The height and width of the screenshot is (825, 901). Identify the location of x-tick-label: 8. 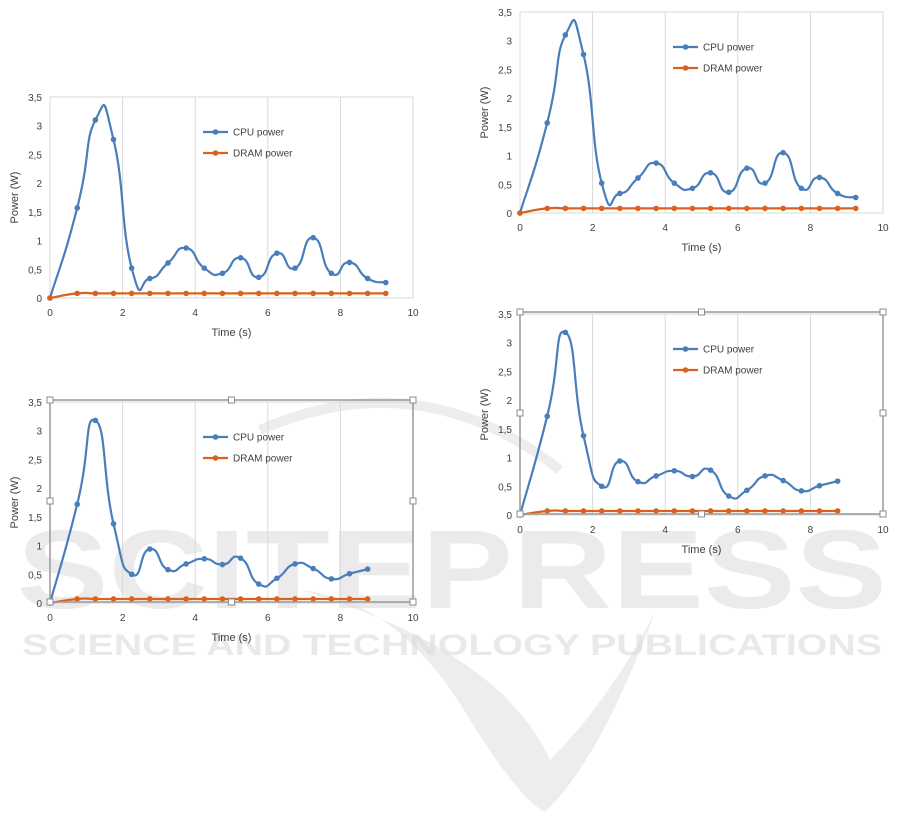
(811, 228).